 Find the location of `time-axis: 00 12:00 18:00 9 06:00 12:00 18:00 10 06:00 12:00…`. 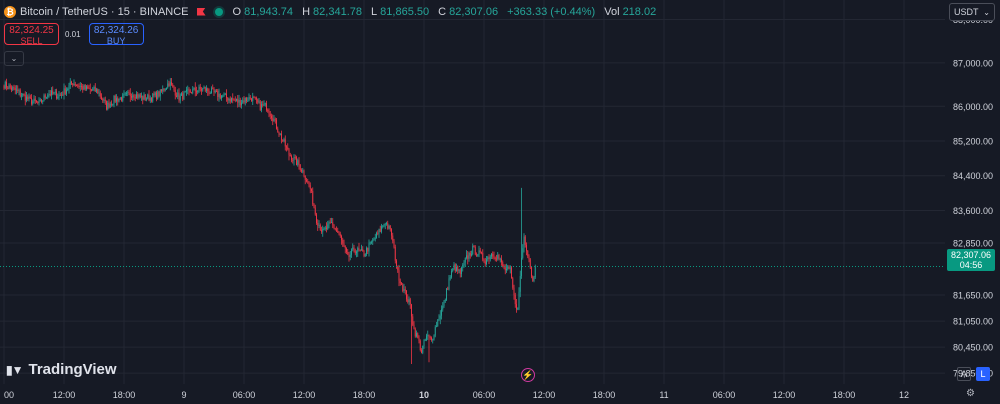

time-axis: 00 12:00 18:00 9 06:00 12:00 18:00 10 06:00 12:00… is located at coordinates (472, 394).